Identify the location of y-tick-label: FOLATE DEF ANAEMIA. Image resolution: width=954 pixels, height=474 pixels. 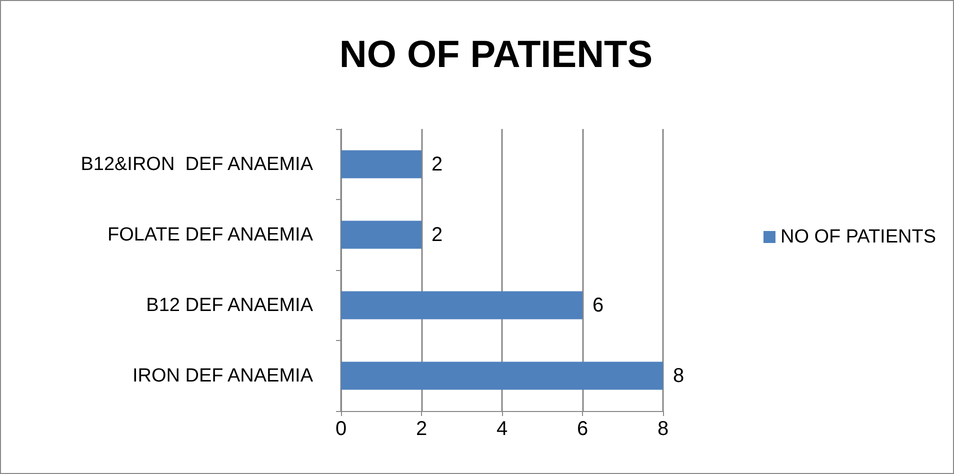
(210, 235).